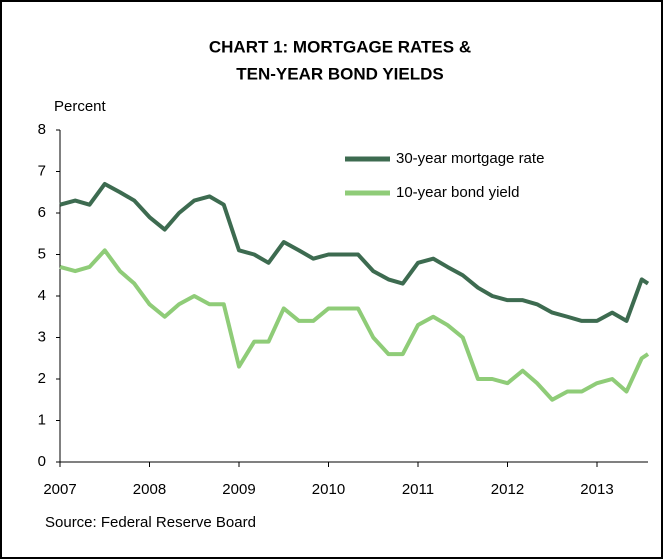  Describe the element at coordinates (340, 73) in the screenshot. I see `chart-title: TEN-YEAR BOND YIELDS` at that location.